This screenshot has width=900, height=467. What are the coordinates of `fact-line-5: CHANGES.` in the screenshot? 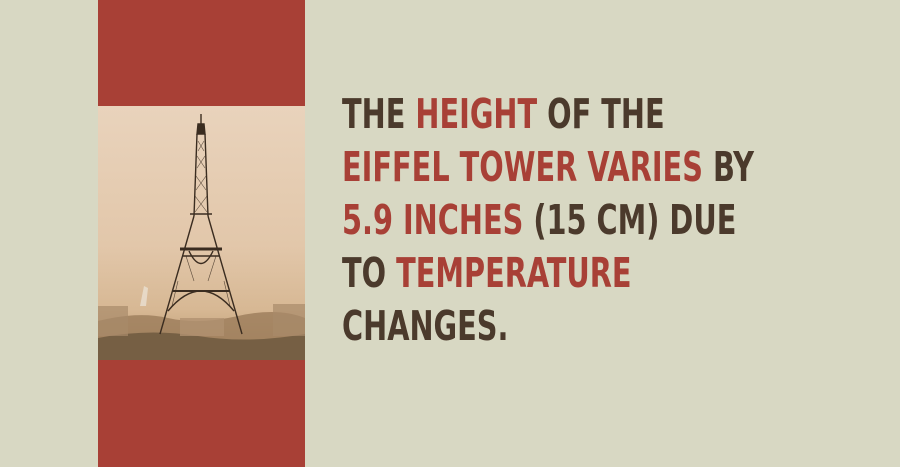 It's located at (425, 326).